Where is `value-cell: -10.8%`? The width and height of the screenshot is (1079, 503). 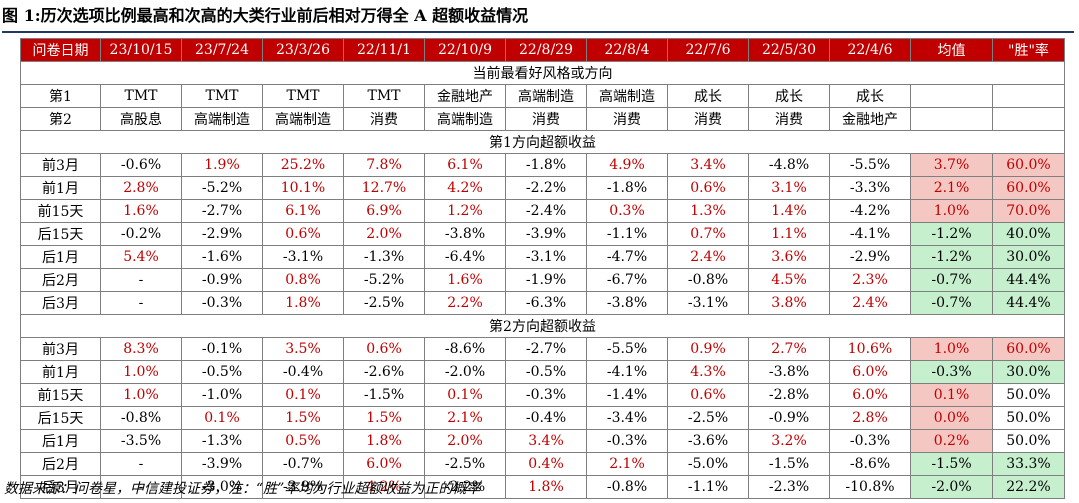 value-cell: -10.8% is located at coordinates (870, 487).